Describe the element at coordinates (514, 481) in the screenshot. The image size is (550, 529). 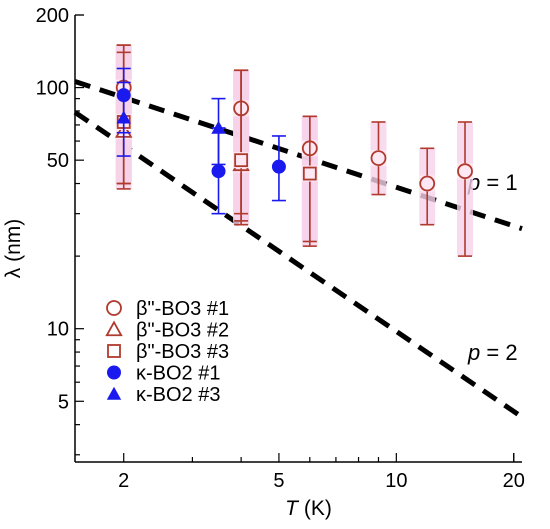
I see `x-tick-label: 20` at that location.